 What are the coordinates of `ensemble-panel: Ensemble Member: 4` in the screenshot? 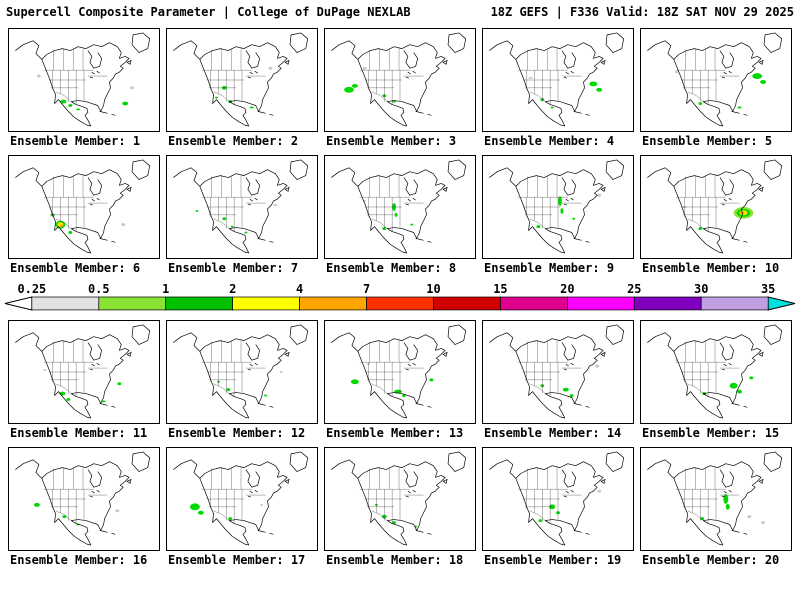 It's located at (558, 88).